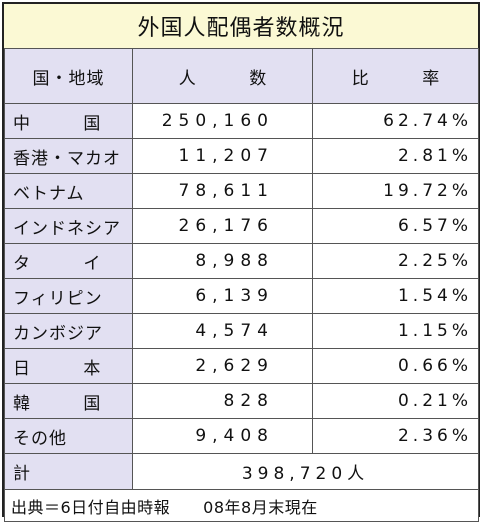 The height and width of the screenshot is (522, 484). I want to click on row-ratio: 2.36%, so click(395, 436).